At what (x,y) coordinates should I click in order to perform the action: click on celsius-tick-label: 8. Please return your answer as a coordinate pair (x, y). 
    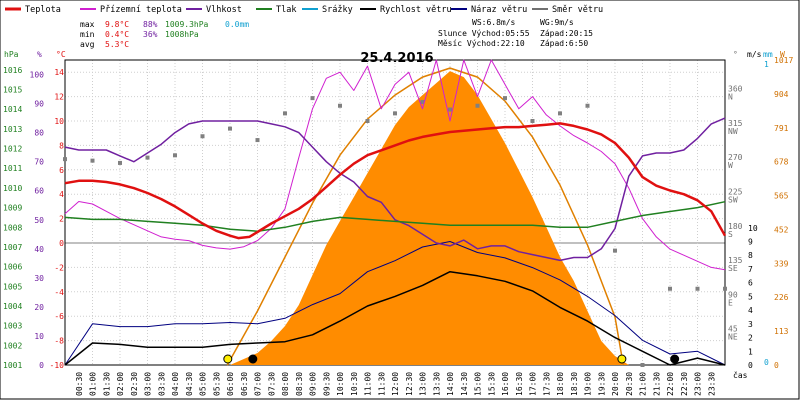
    Looking at the image, I should click on (61, 145).